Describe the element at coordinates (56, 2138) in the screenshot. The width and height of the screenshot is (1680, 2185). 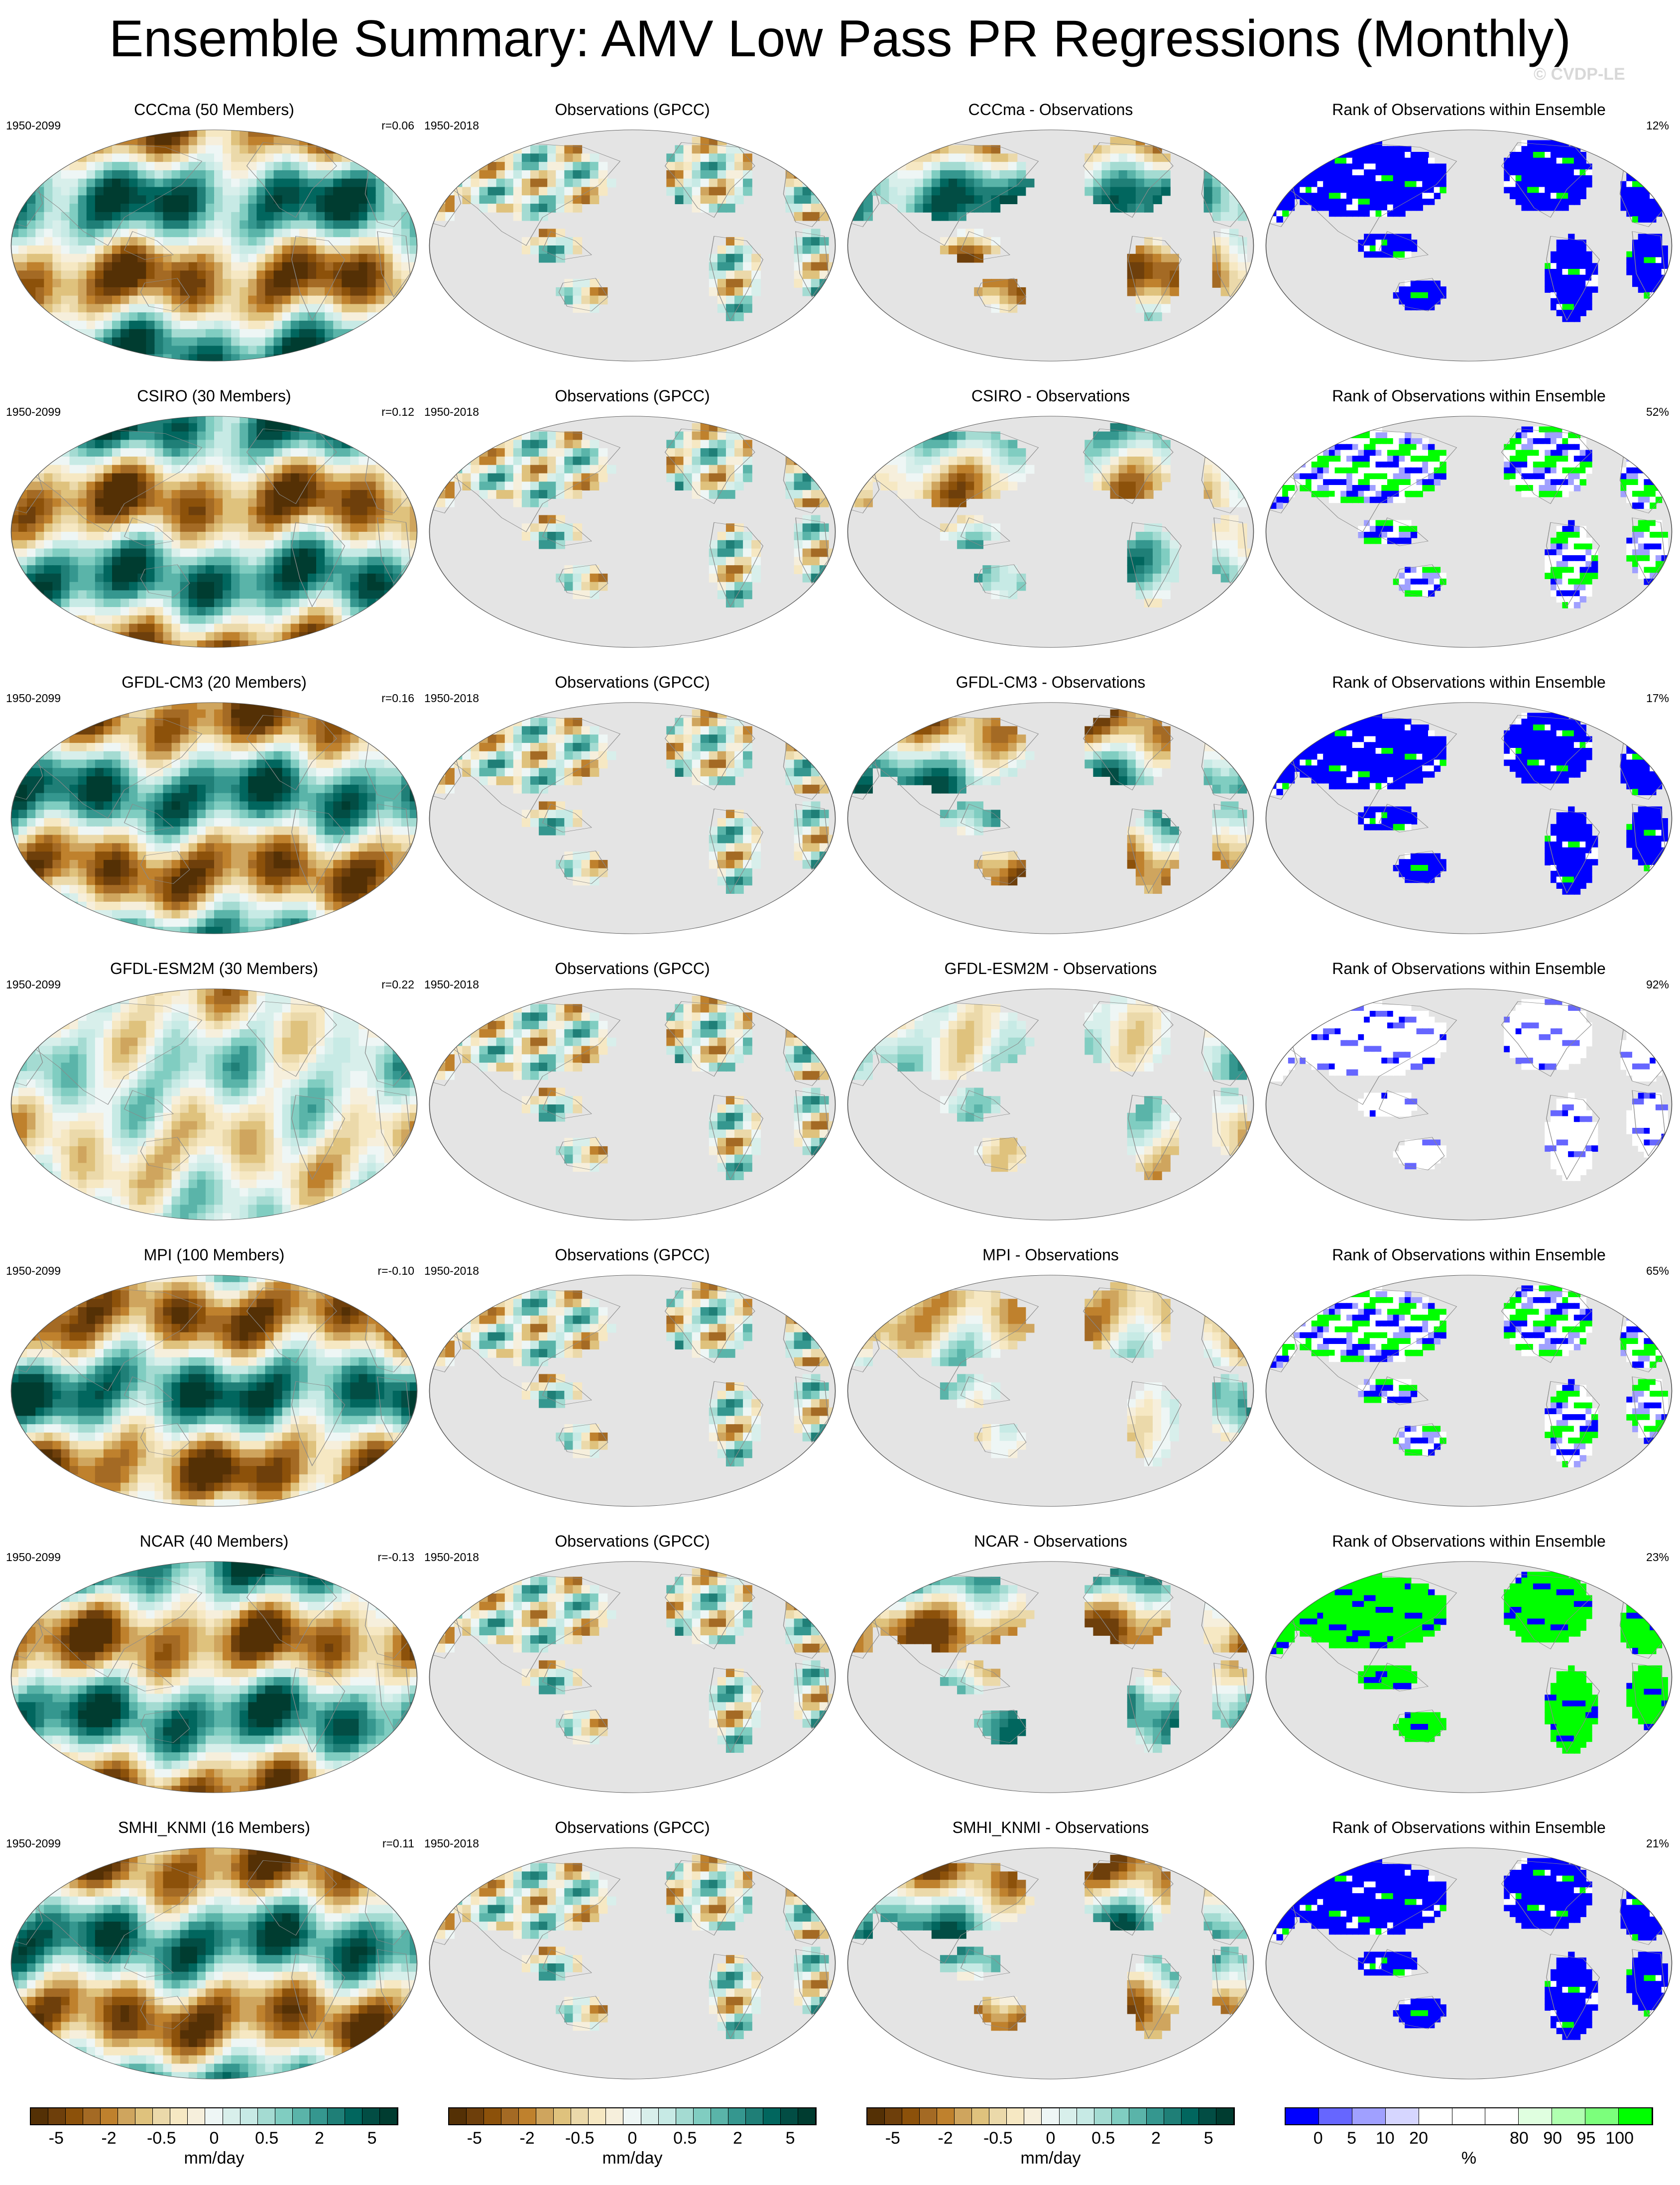
I see `colorbar-tick-label: -5` at that location.